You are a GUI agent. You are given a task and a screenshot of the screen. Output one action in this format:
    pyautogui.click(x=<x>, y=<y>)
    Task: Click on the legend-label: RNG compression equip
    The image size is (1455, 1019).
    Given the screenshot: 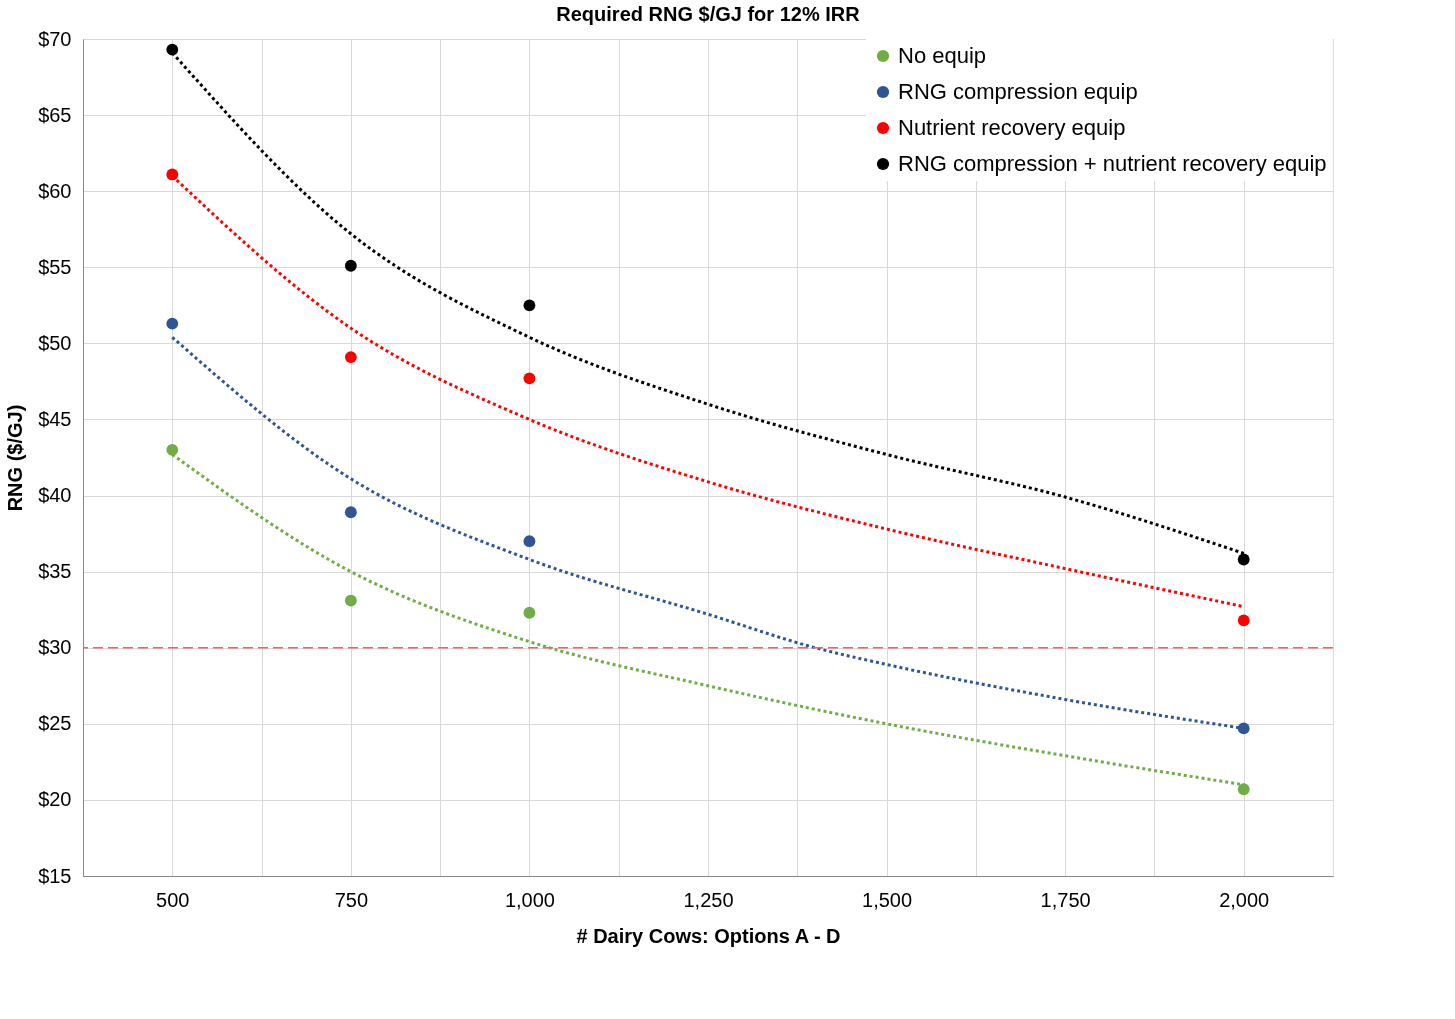 What is the action you would take?
    pyautogui.click(x=1018, y=91)
    